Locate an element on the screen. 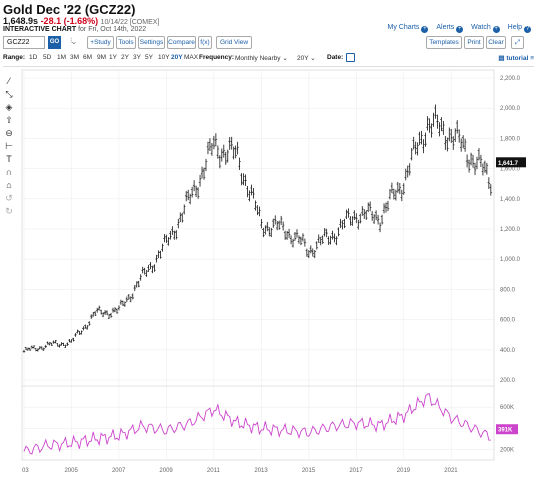  ray-tool-icon: ⤡ is located at coordinates (9, 94).